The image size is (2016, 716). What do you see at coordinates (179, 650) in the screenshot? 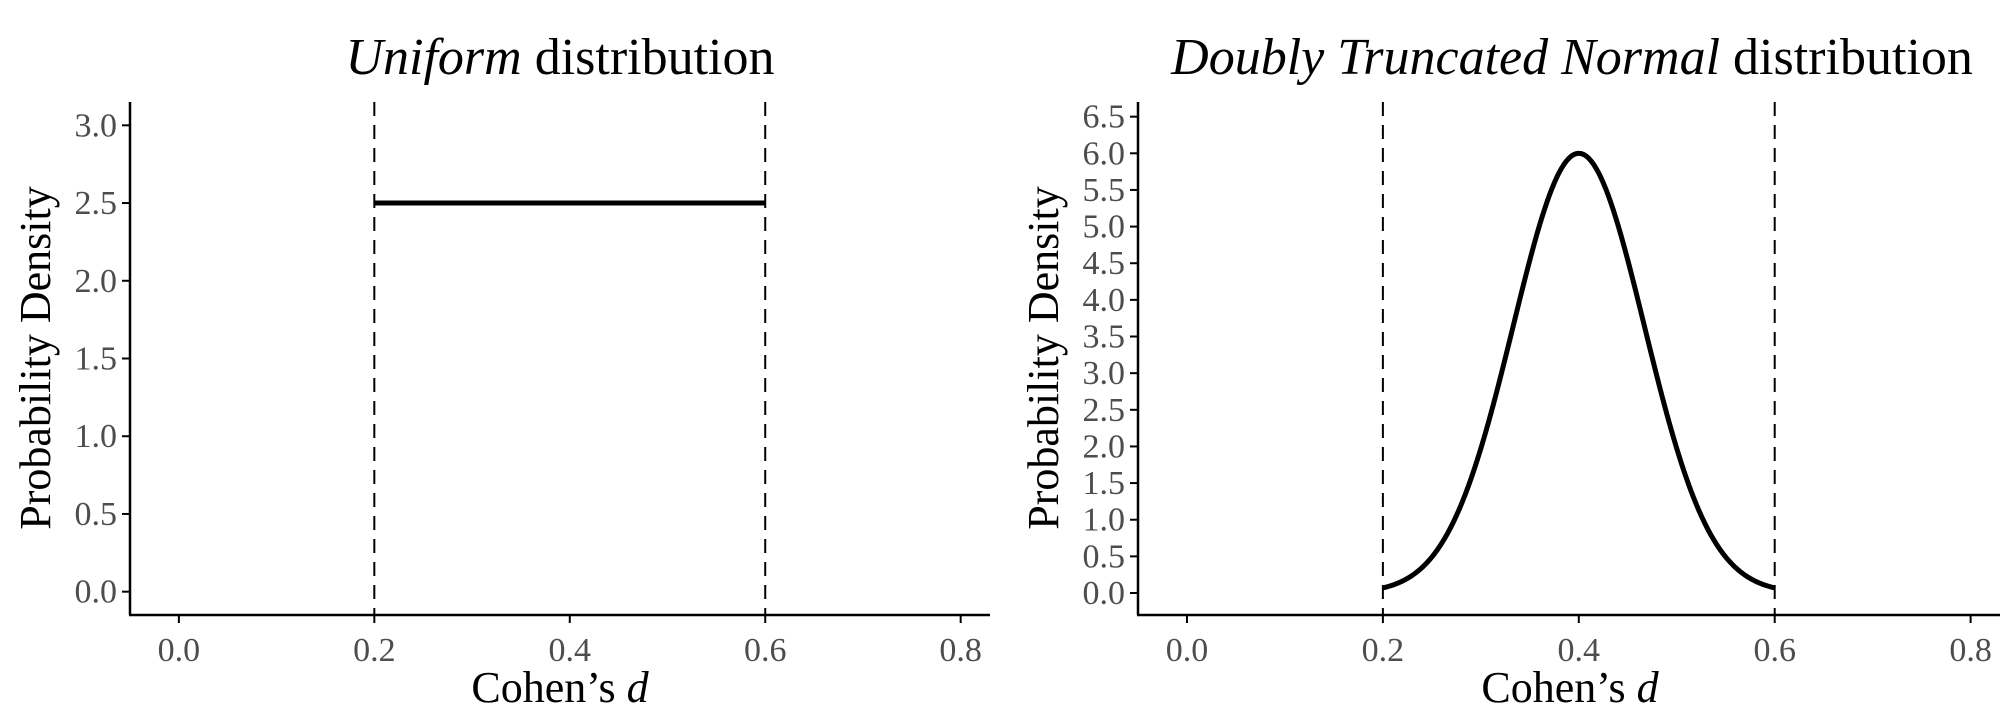
I see `uniform-x-tick-label: 0.0` at bounding box center [179, 650].